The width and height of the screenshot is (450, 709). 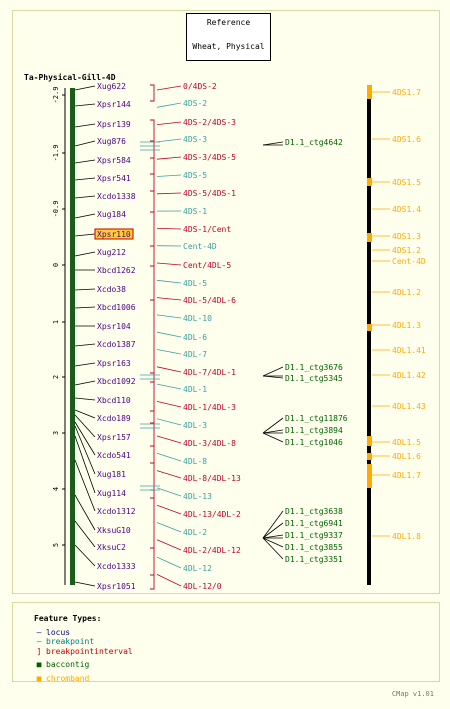 I want to click on chromband-label: 4DL1.7, so click(x=406, y=475).